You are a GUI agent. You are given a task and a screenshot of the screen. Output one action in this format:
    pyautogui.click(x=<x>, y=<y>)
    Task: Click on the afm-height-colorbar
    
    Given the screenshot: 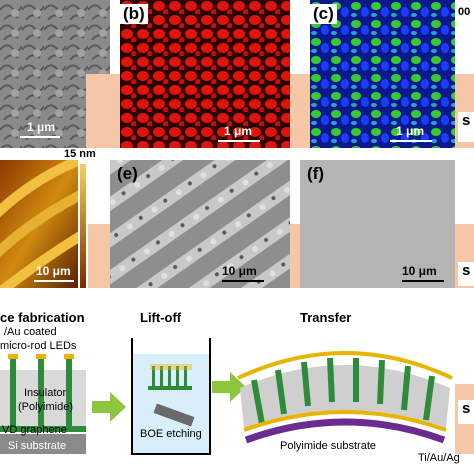 What is the action you would take?
    pyautogui.click(x=83, y=226)
    